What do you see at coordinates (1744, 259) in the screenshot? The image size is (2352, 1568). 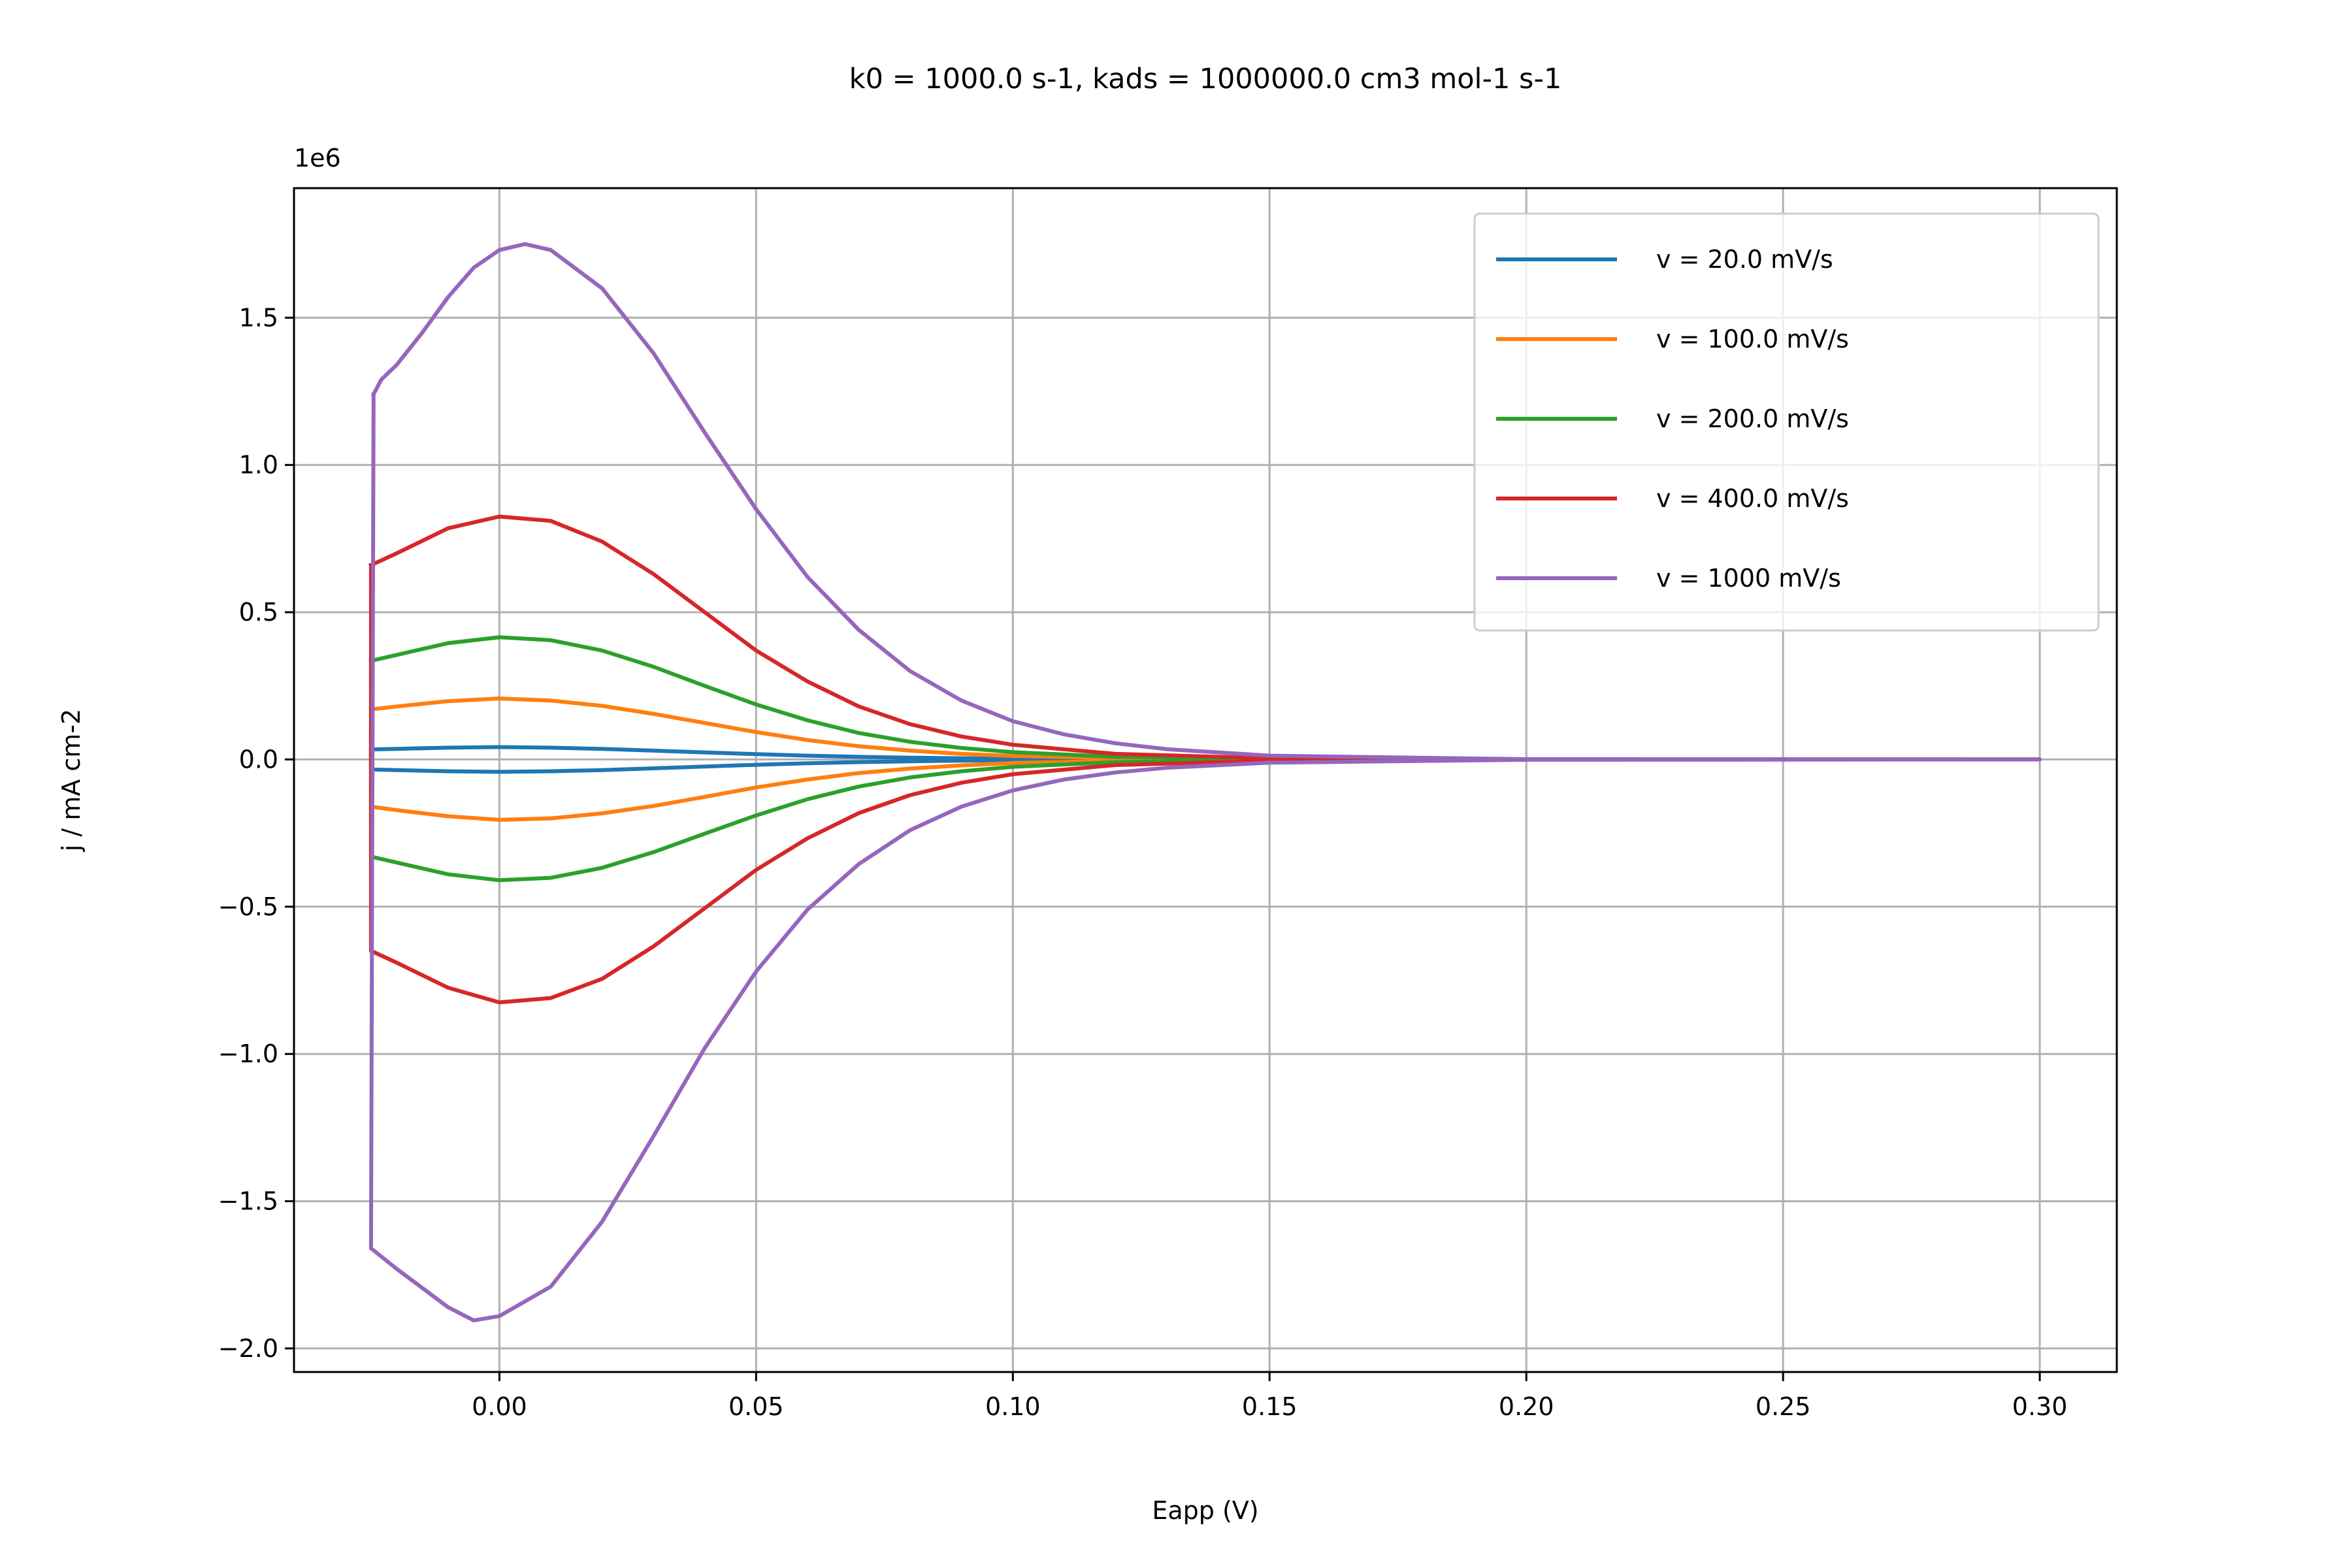 I see `legend-label-1: v = 20.0 mV/s` at bounding box center [1744, 259].